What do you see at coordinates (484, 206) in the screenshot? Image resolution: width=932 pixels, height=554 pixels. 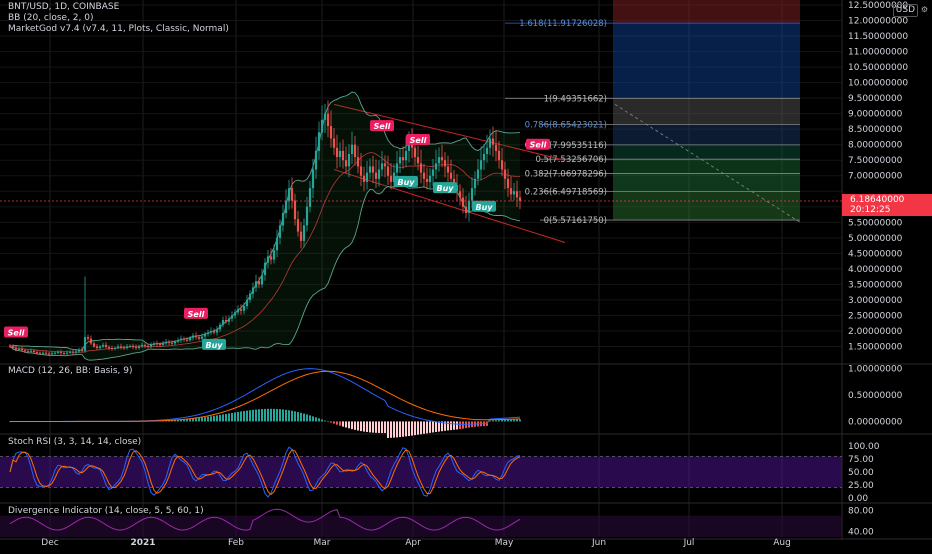 I see `buy-signal: Buy` at bounding box center [484, 206].